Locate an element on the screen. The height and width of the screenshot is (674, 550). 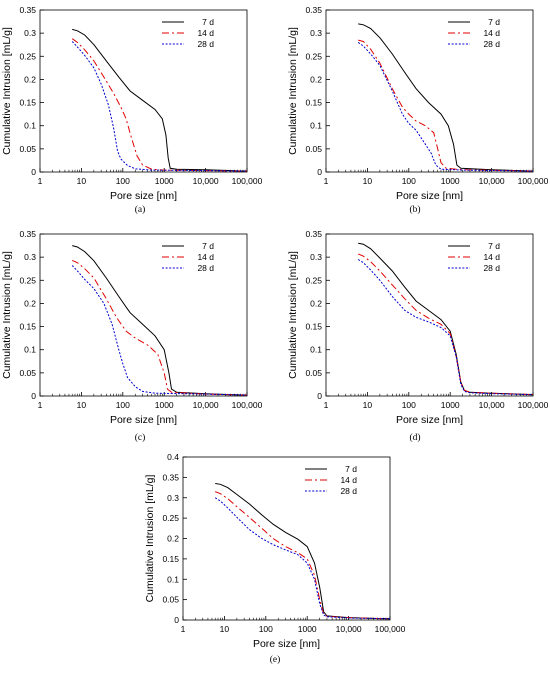
panel-caption: (d) is located at coordinates (414, 437).